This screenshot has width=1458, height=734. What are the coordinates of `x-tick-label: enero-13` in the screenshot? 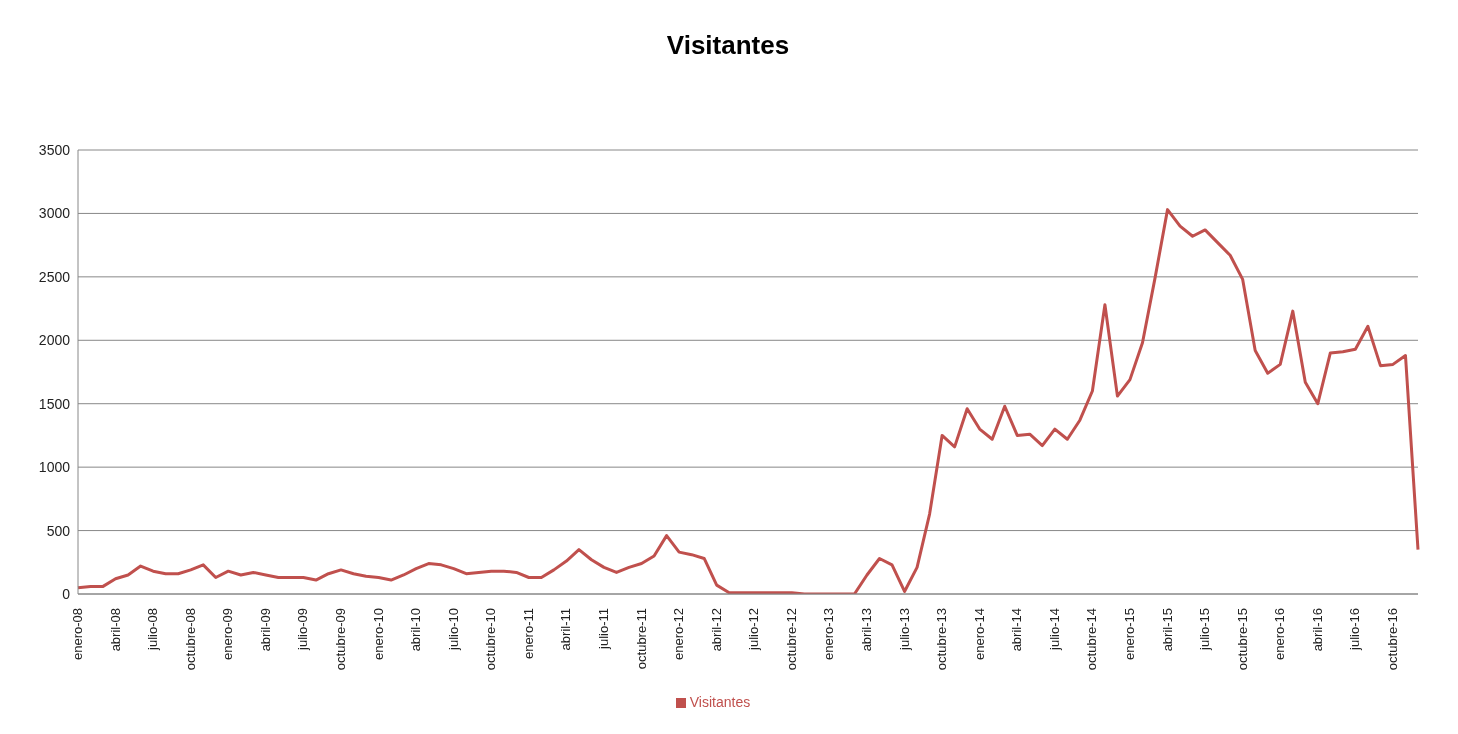 It's located at (829, 634).